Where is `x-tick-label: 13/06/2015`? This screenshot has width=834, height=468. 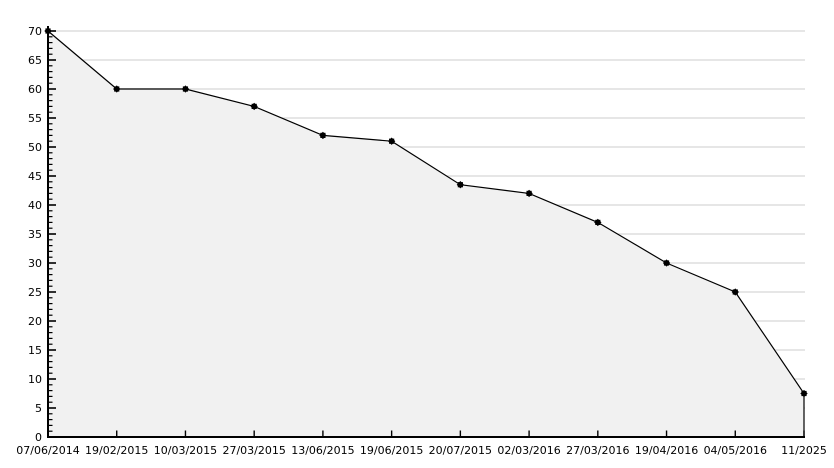
x-tick-label: 13/06/2015 is located at coordinates (322, 450).